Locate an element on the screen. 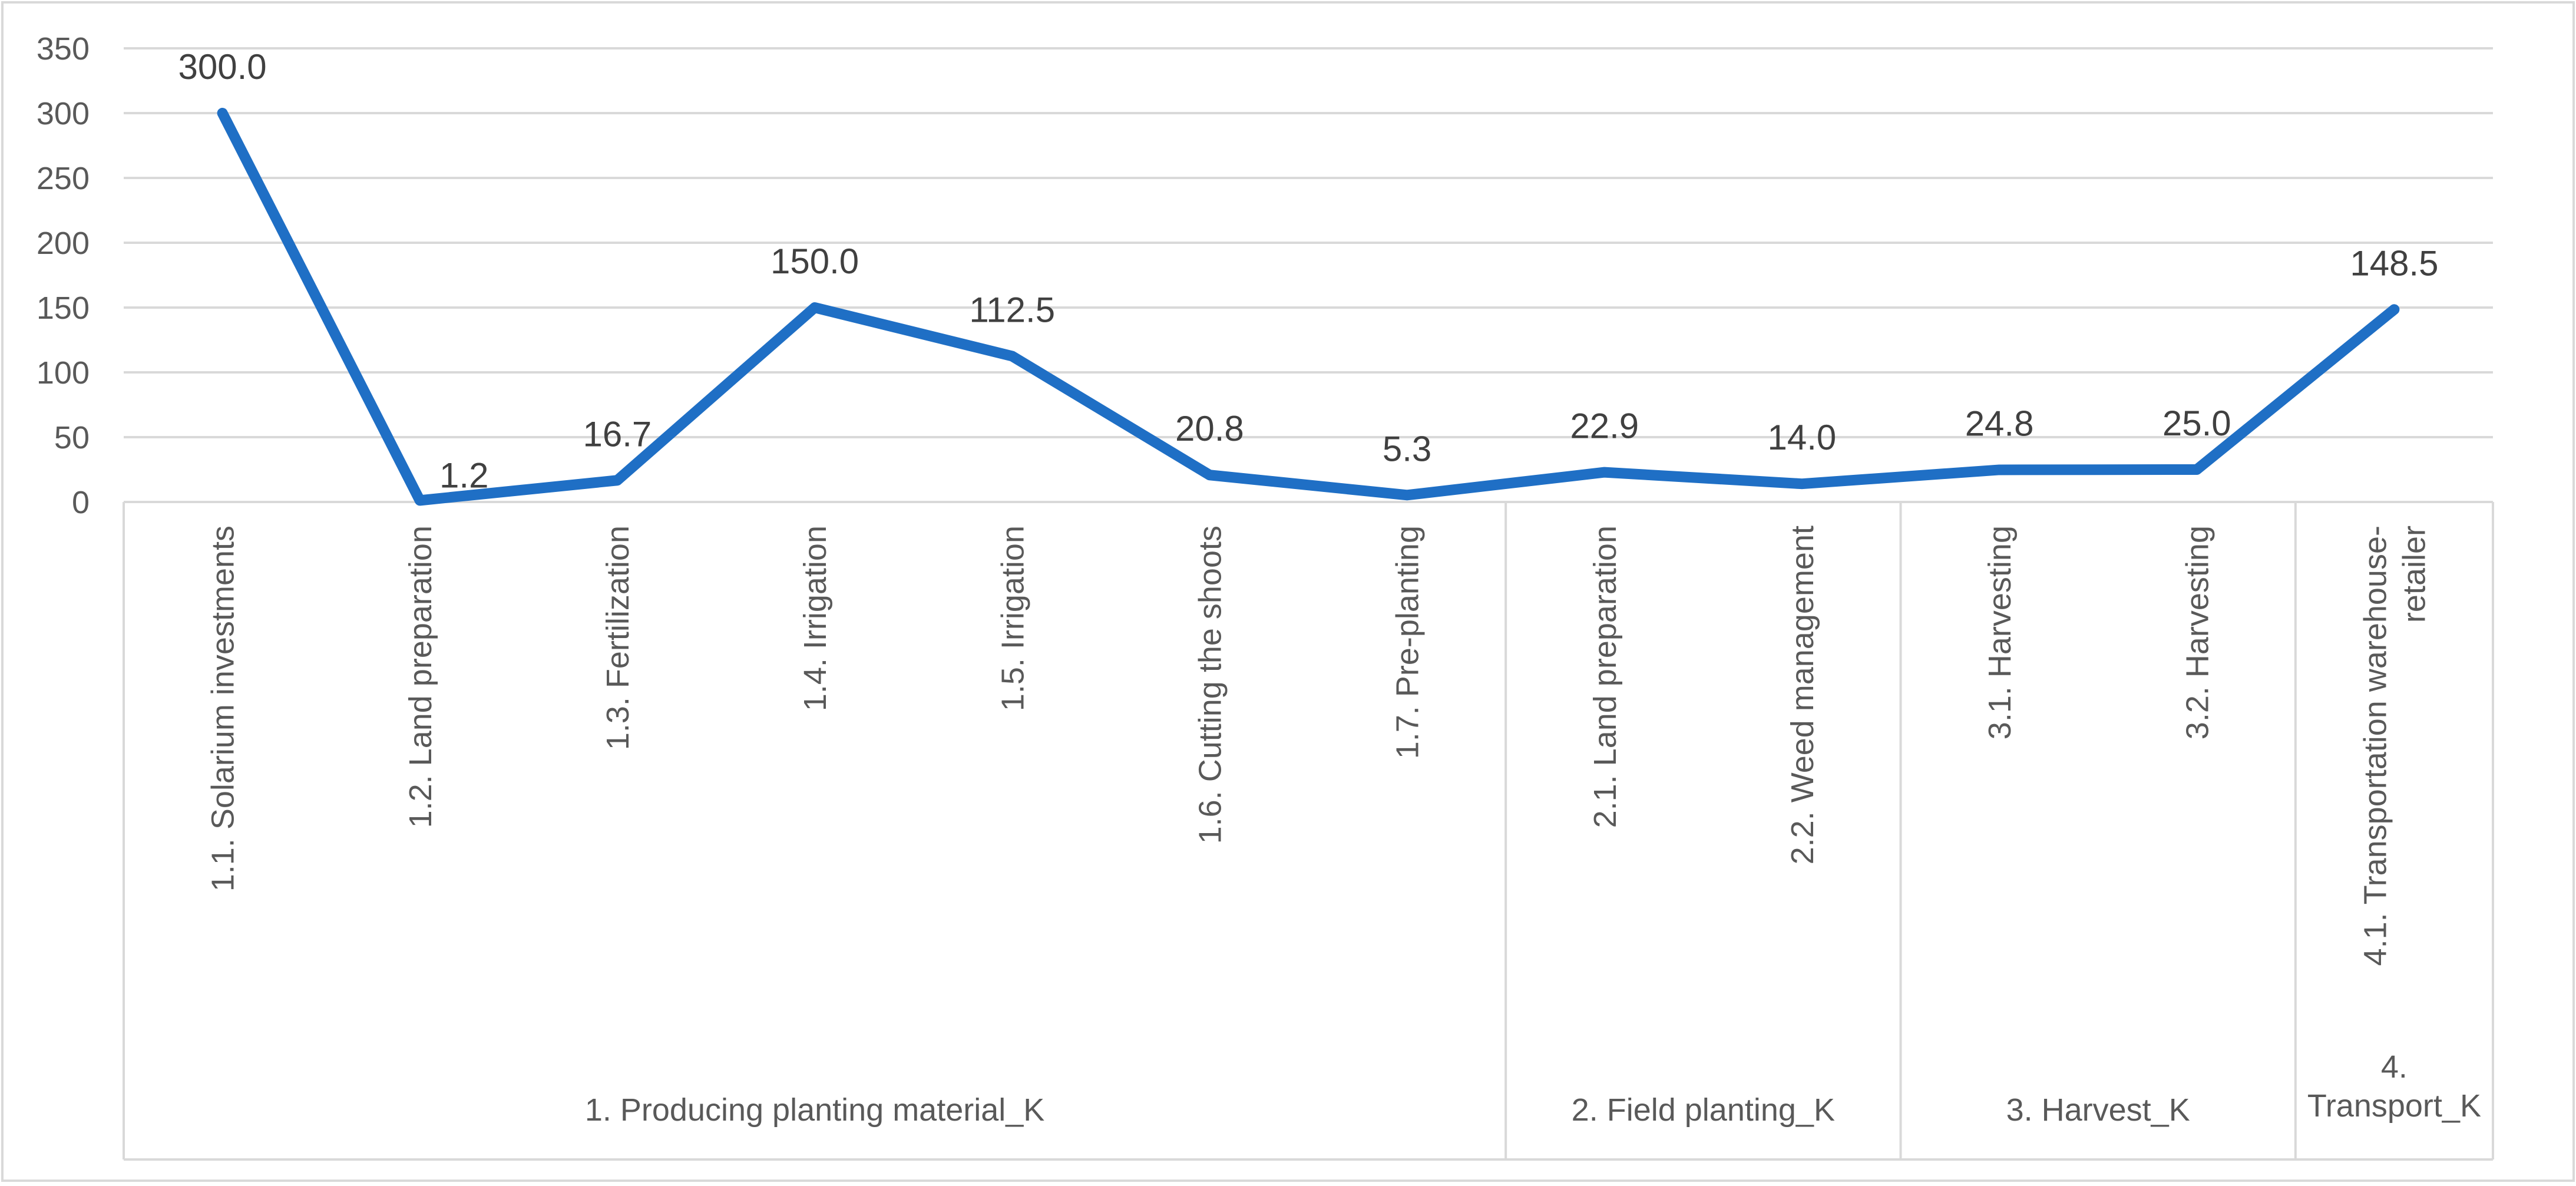 The width and height of the screenshot is (2576, 1186). category-label: 1.2. Land preparation is located at coordinates (420, 677).